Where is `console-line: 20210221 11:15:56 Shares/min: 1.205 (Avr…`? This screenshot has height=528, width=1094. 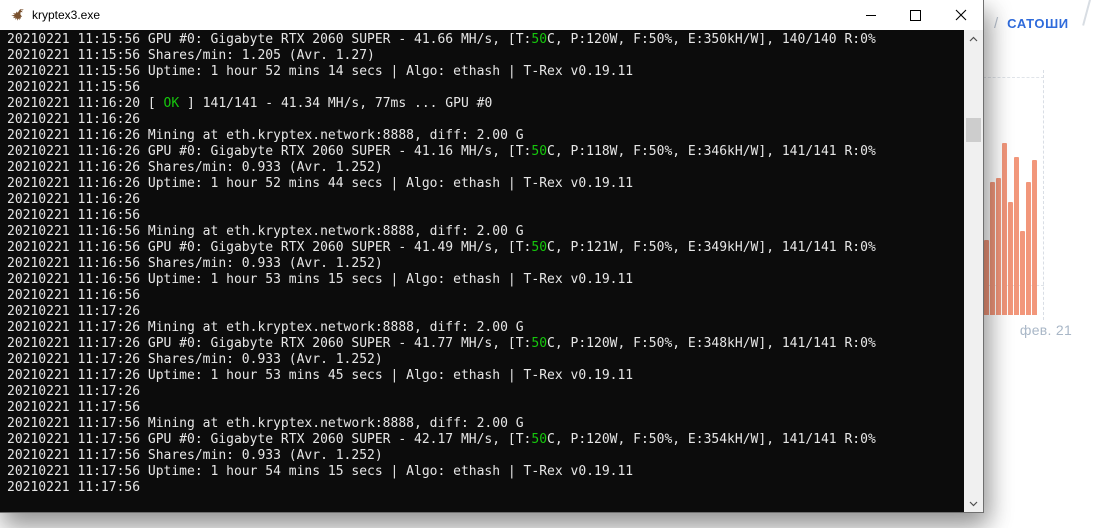
console-line: 20210221 11:15:56 Shares/min: 1.205 (Avr… is located at coordinates (191, 55).